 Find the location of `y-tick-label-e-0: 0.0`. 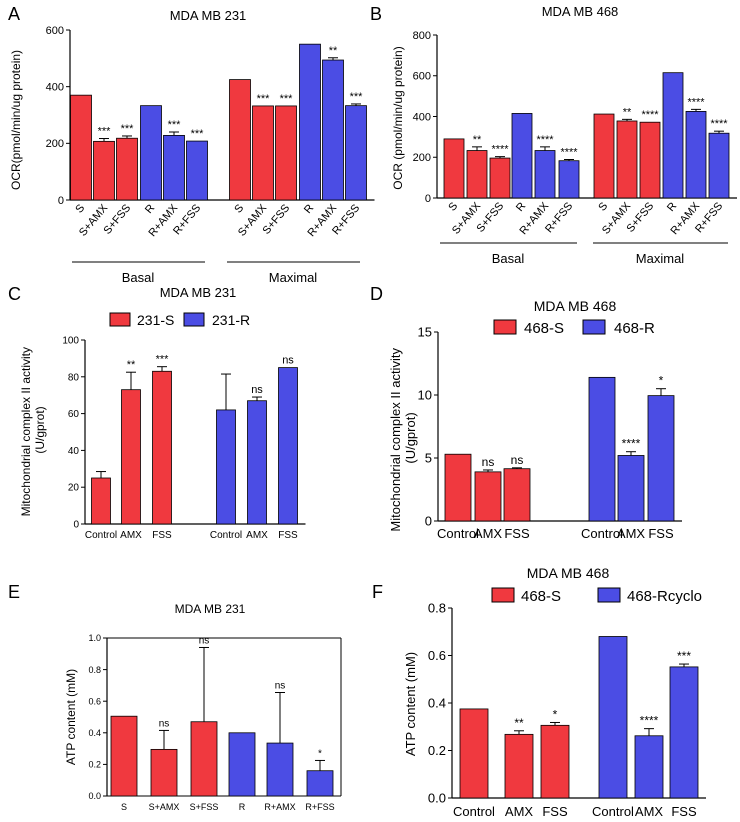

y-tick-label-e-0: 0.0 is located at coordinates (94, 796).